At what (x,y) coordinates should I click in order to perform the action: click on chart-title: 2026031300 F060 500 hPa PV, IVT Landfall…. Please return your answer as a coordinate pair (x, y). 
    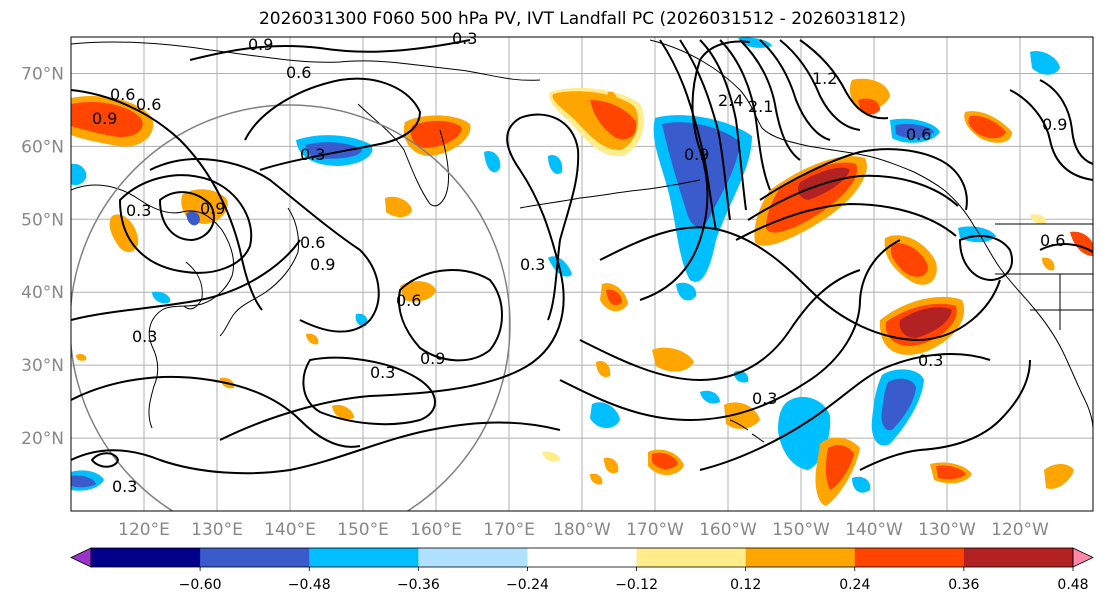
    Looking at the image, I should click on (582, 19).